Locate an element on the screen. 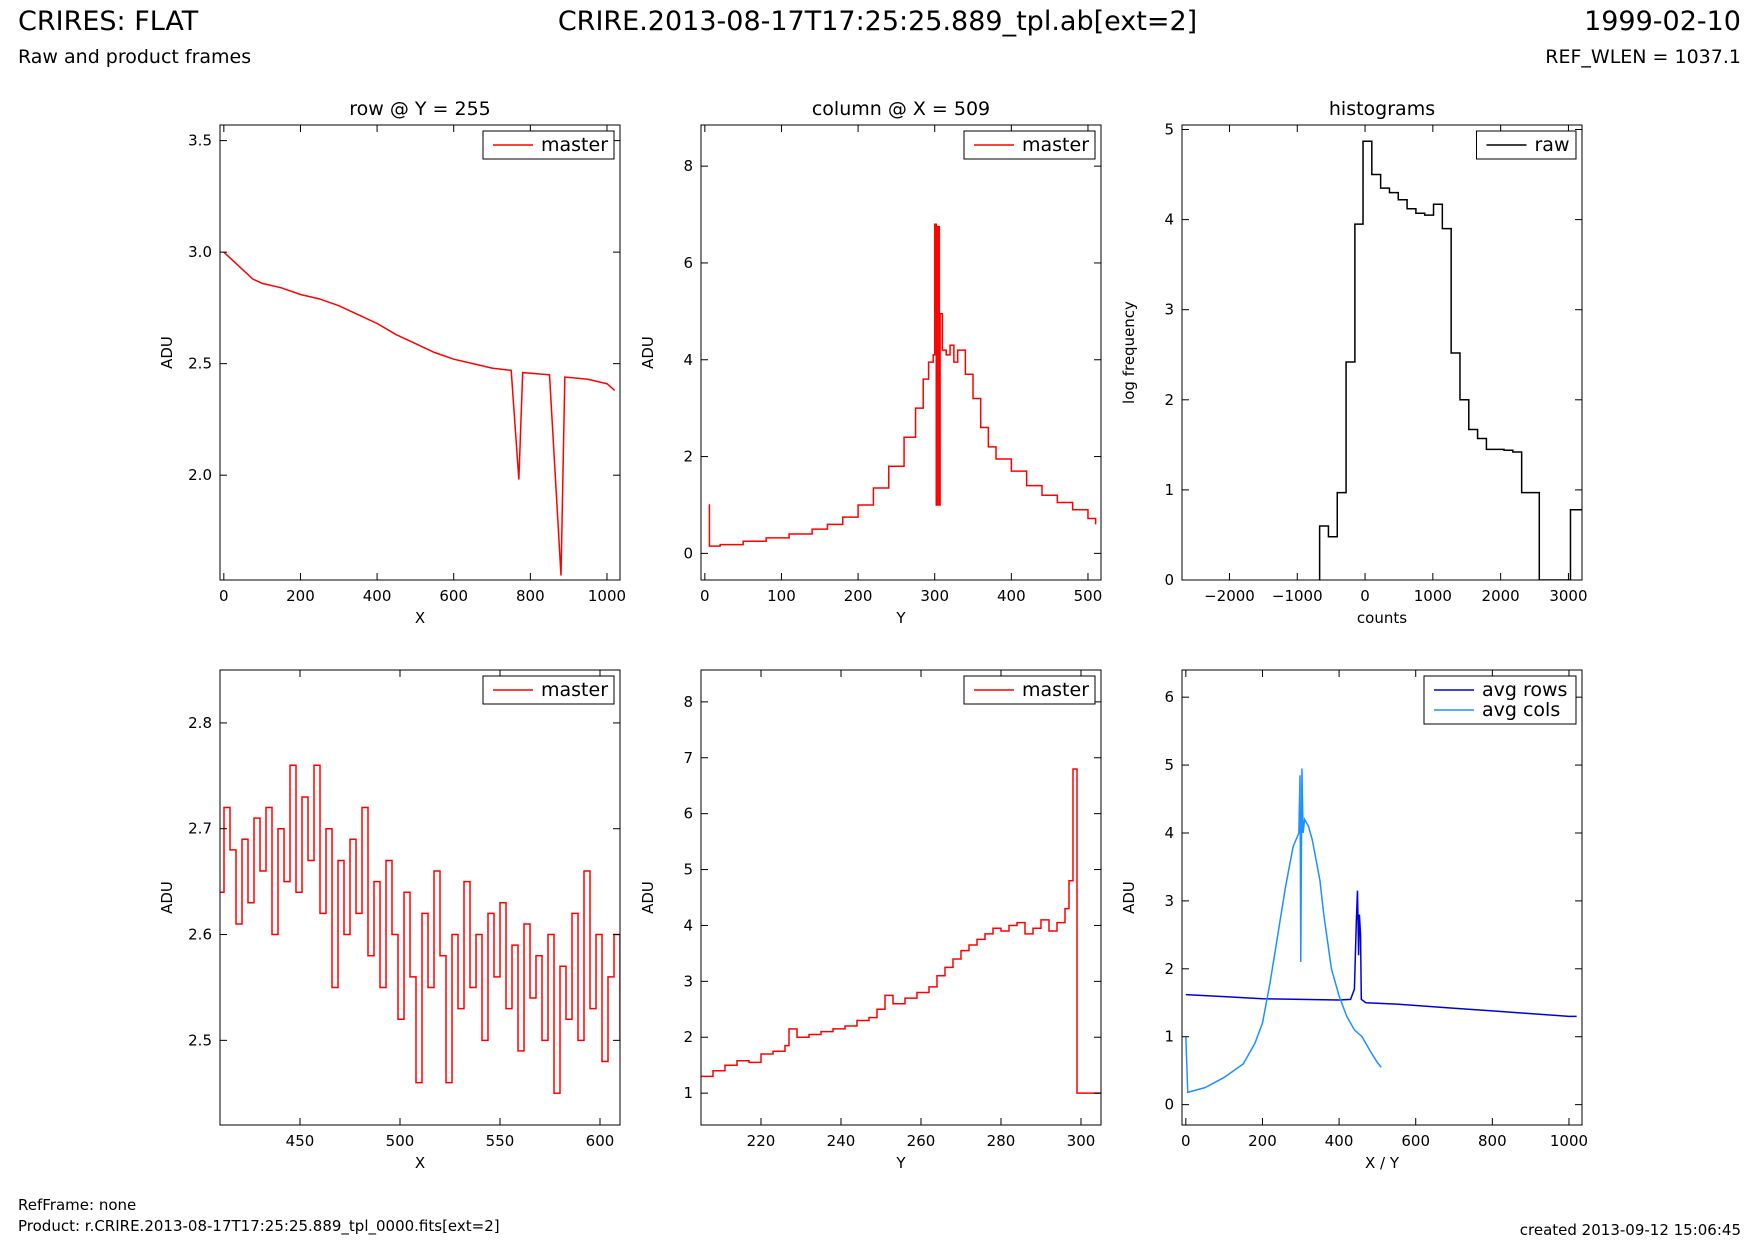 The width and height of the screenshot is (1755, 1245). x-tick-label: 550 is located at coordinates (500, 1141).